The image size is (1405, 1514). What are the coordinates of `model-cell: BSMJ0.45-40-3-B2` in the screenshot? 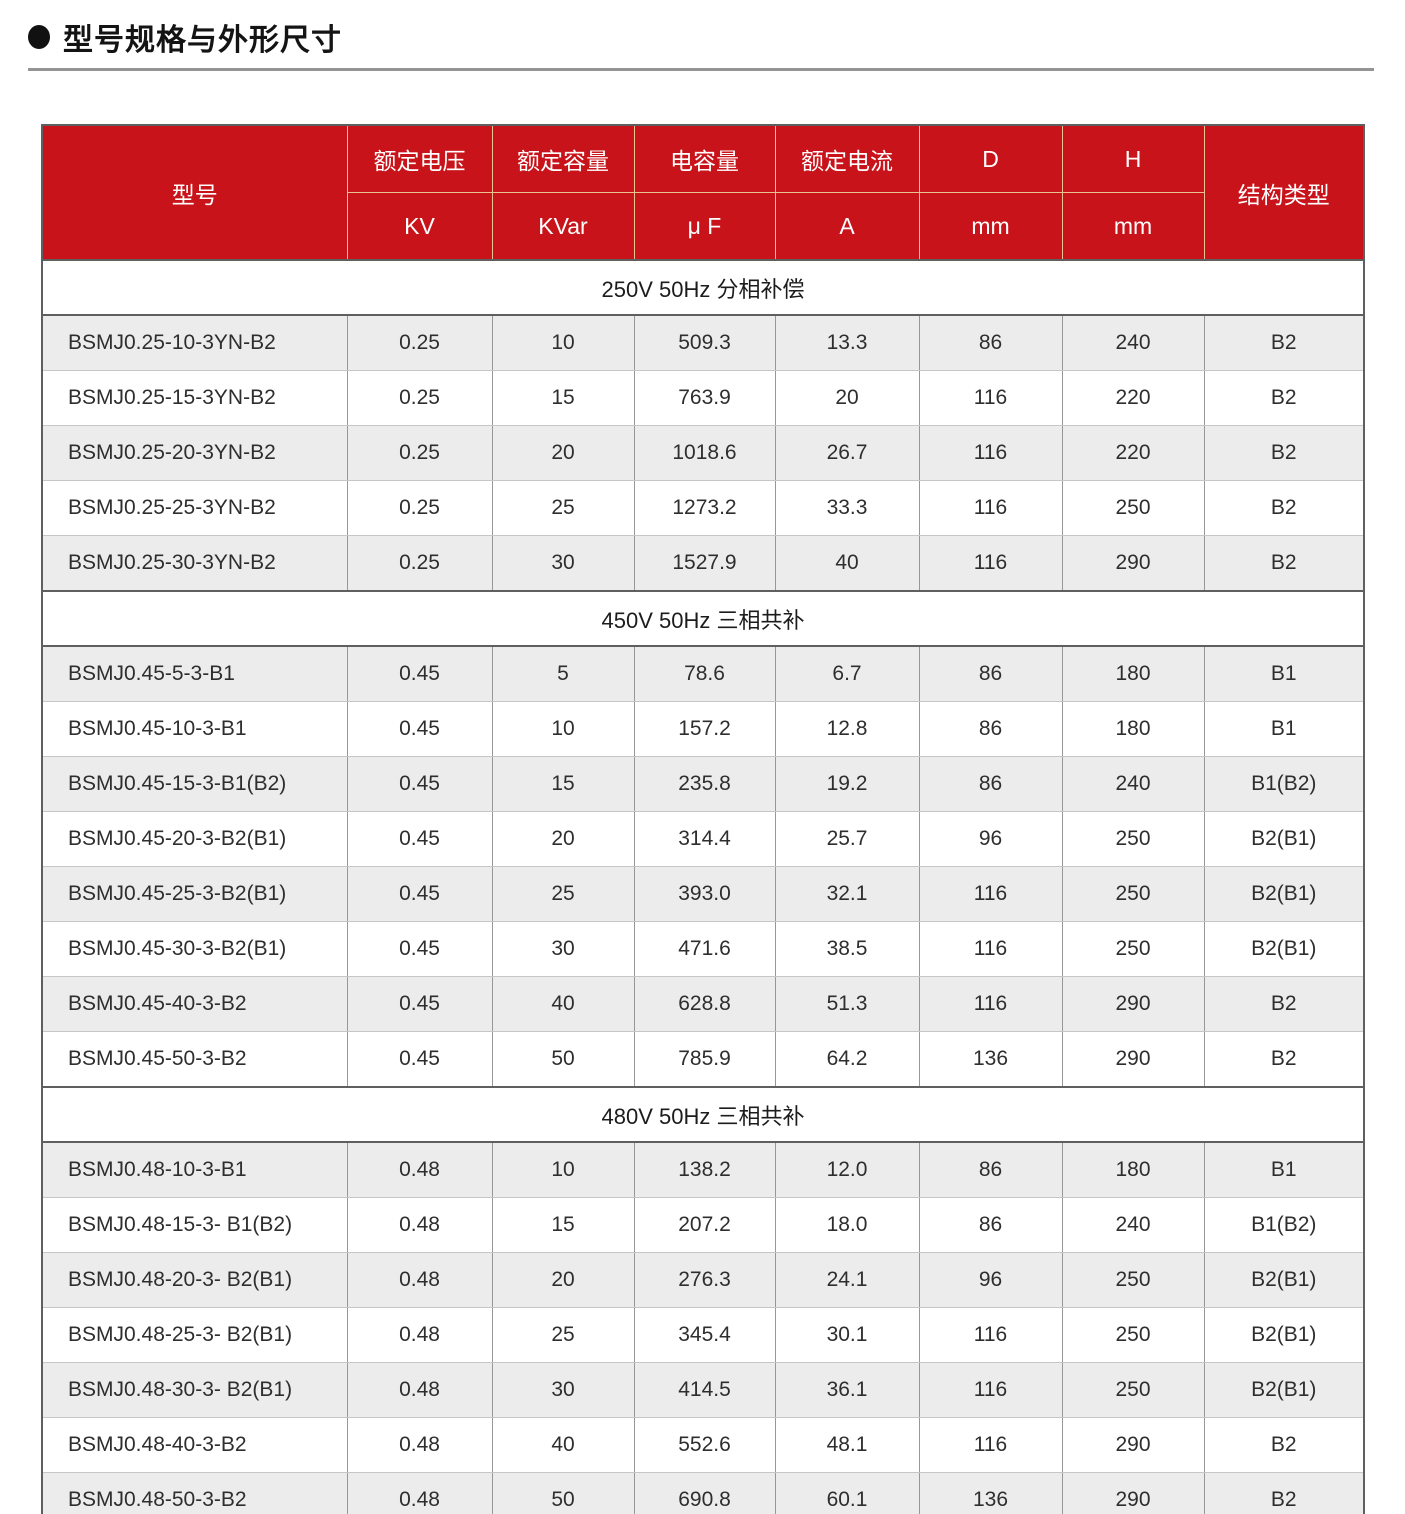 It's located at (194, 1004).